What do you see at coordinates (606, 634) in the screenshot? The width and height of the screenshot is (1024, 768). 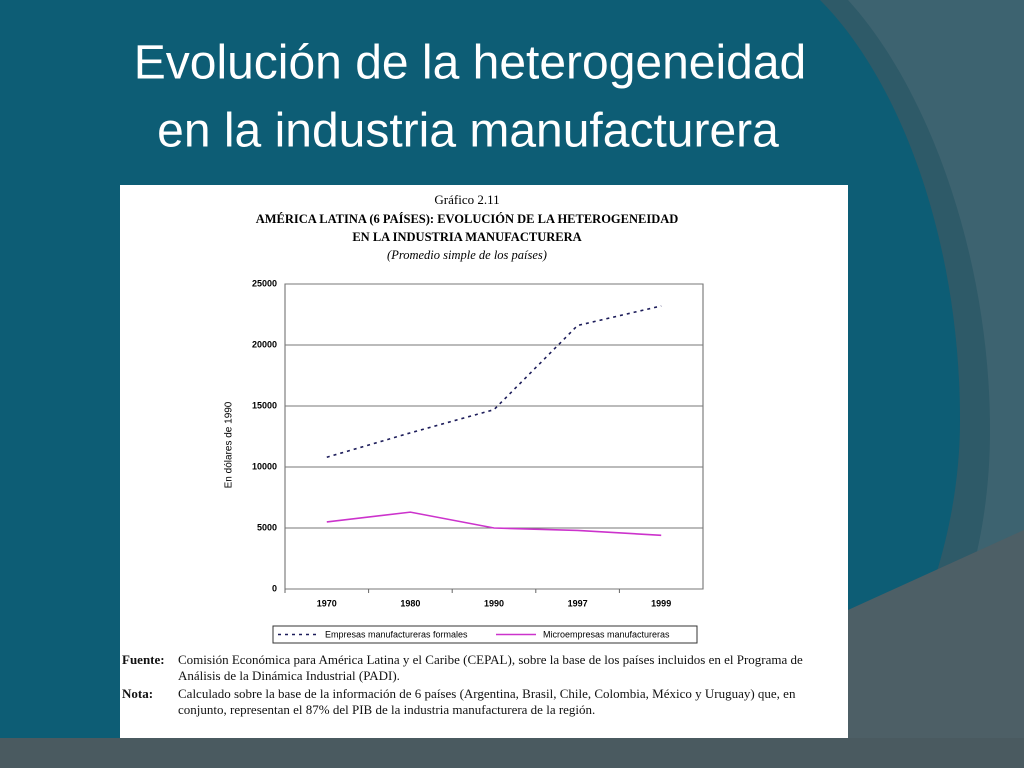 I see `legend-label: Microempresas manufactureras` at bounding box center [606, 634].